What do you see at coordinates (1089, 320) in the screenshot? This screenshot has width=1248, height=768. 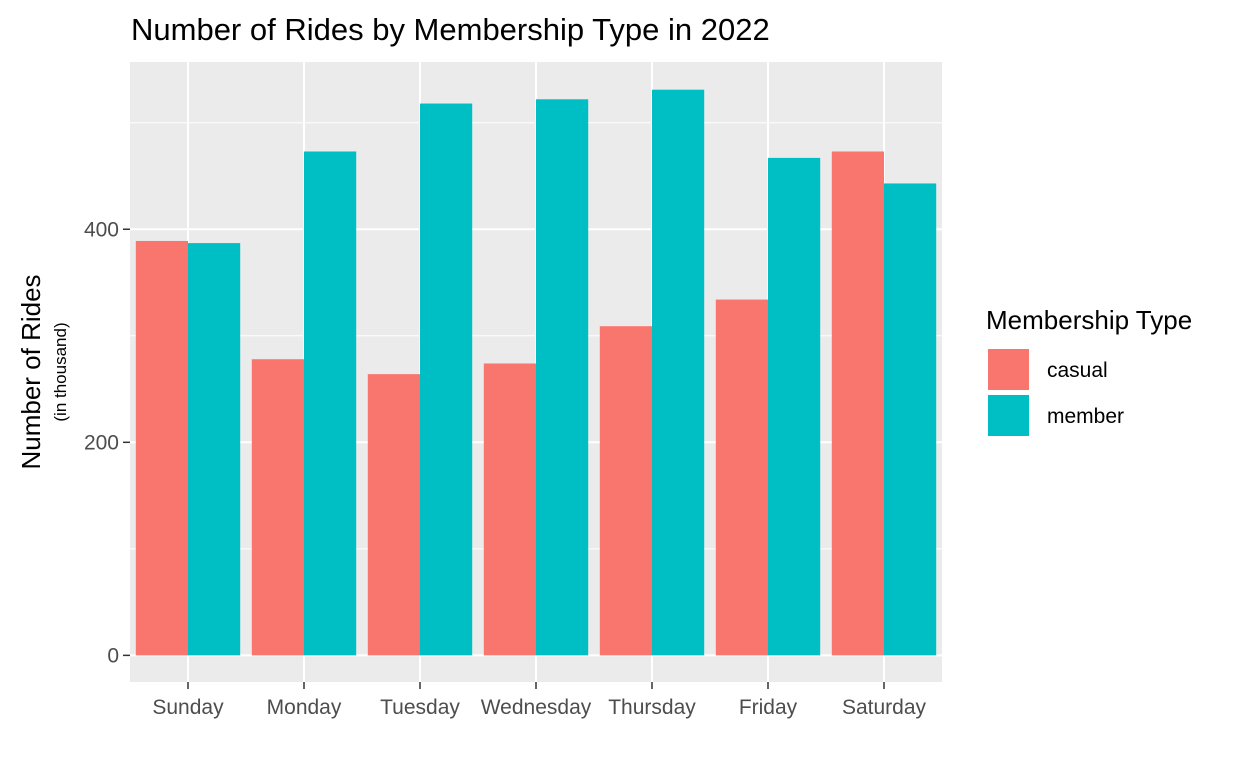 I see `legend-title: Membership Type` at bounding box center [1089, 320].